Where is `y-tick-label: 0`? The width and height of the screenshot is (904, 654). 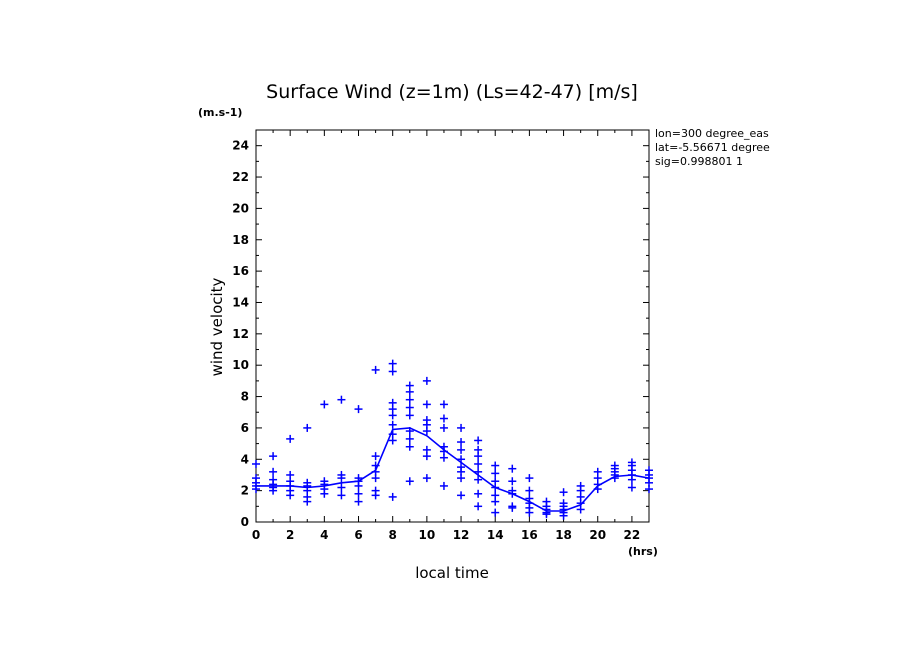 y-tick-label: 0 is located at coordinates (245, 522).